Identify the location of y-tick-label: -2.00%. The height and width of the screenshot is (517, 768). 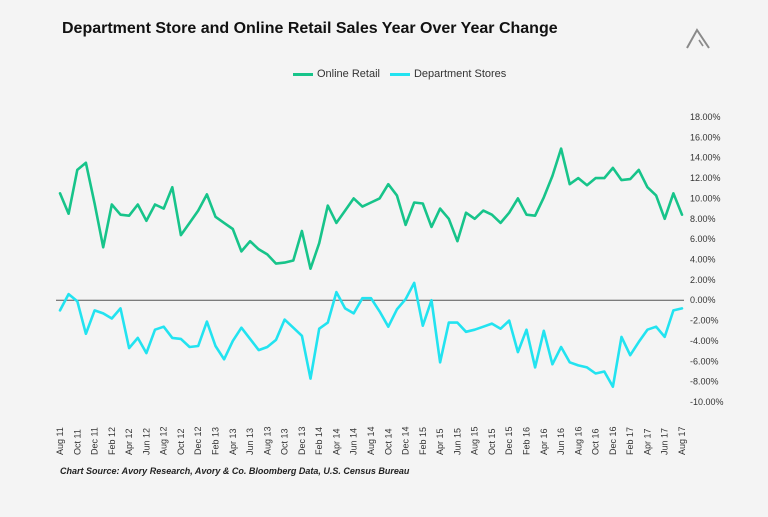
(704, 321).